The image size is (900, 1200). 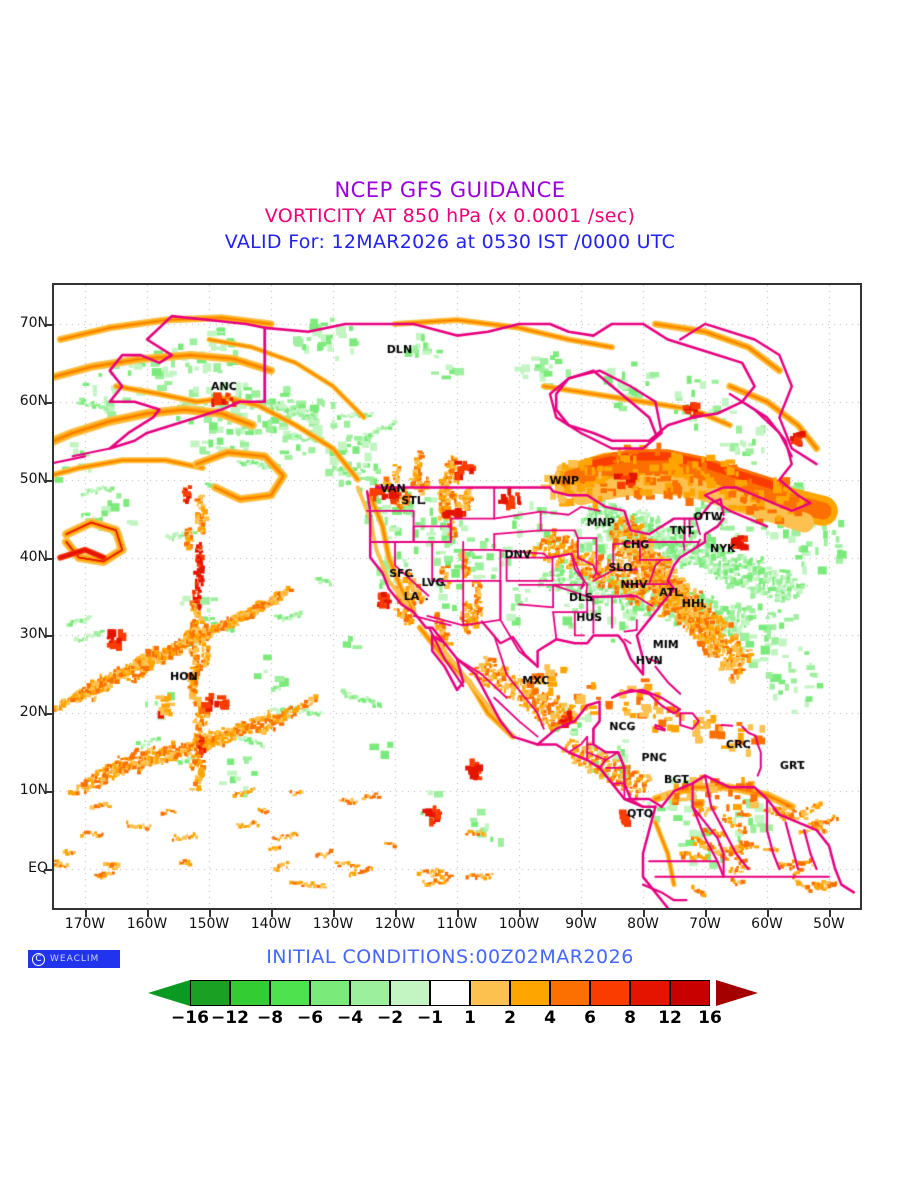 I want to click on colorbar-tick: −8, so click(x=270, y=1018).